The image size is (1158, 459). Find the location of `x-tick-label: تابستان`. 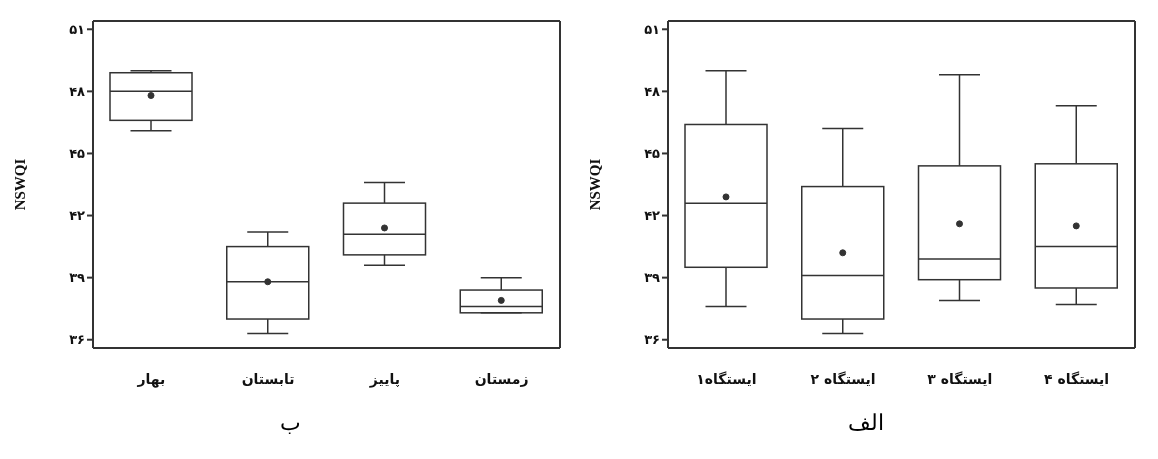

x-tick-label: تابستان is located at coordinates (268, 378).